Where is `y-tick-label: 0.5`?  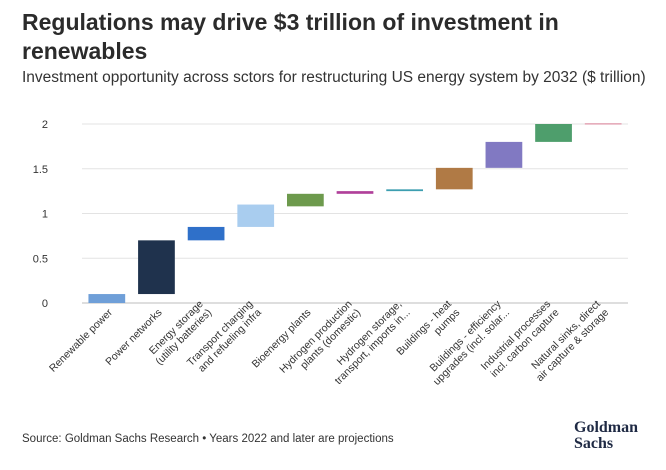 y-tick-label: 0.5 is located at coordinates (40, 259).